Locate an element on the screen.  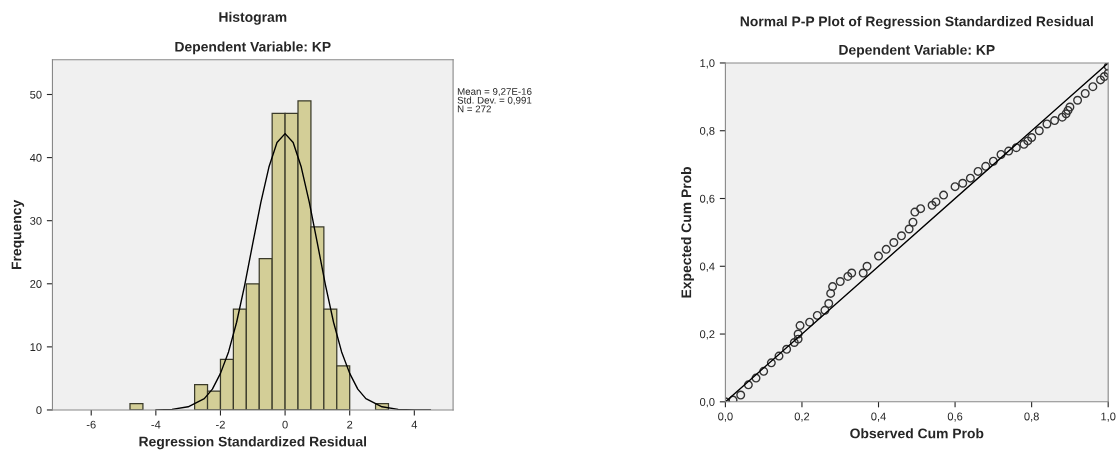
chart-title: Normal P-P Plot of Regression Standardized Residual is located at coordinates (916, 23).